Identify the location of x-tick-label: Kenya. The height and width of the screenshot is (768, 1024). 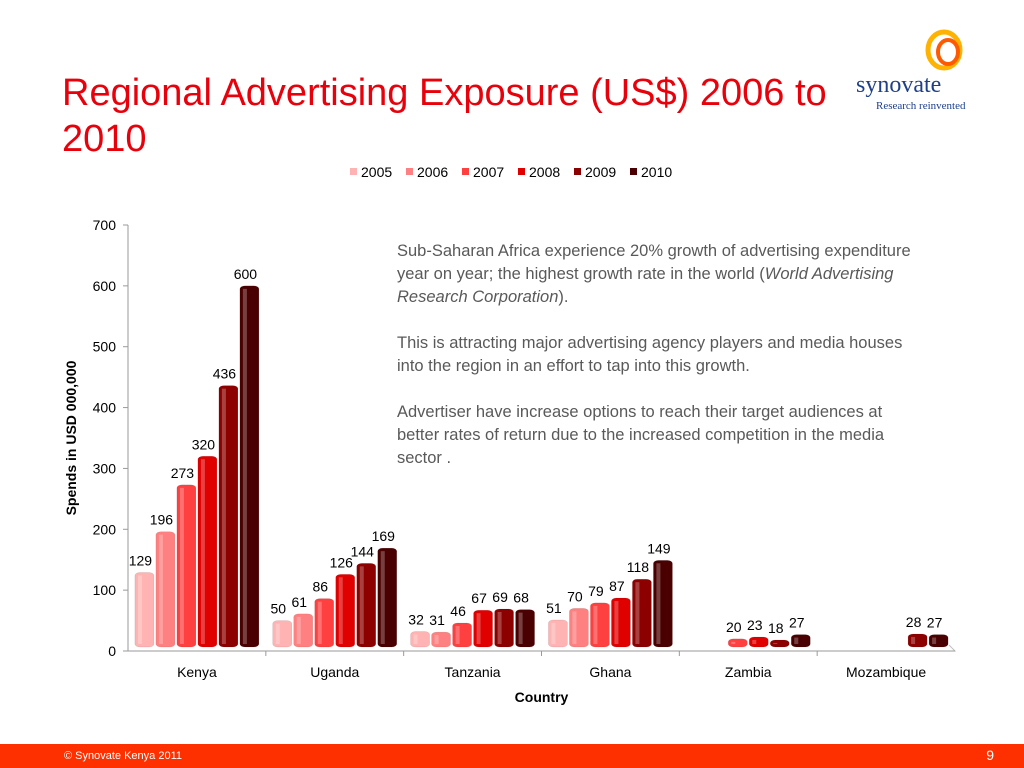
(197, 672).